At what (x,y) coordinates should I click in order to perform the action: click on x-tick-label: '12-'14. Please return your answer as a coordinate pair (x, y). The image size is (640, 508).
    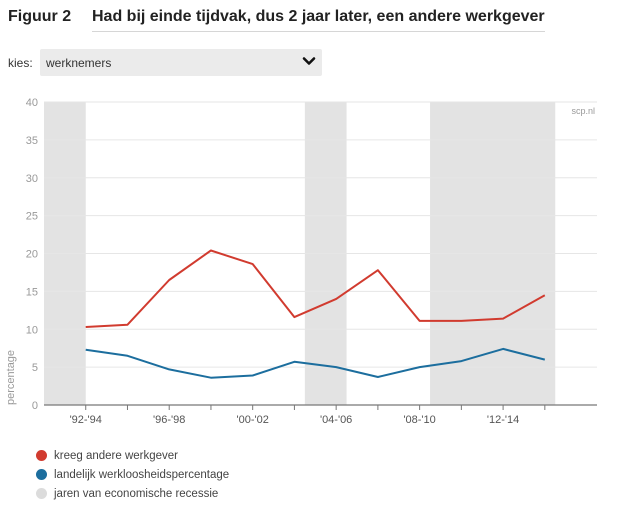
    Looking at the image, I should click on (503, 420).